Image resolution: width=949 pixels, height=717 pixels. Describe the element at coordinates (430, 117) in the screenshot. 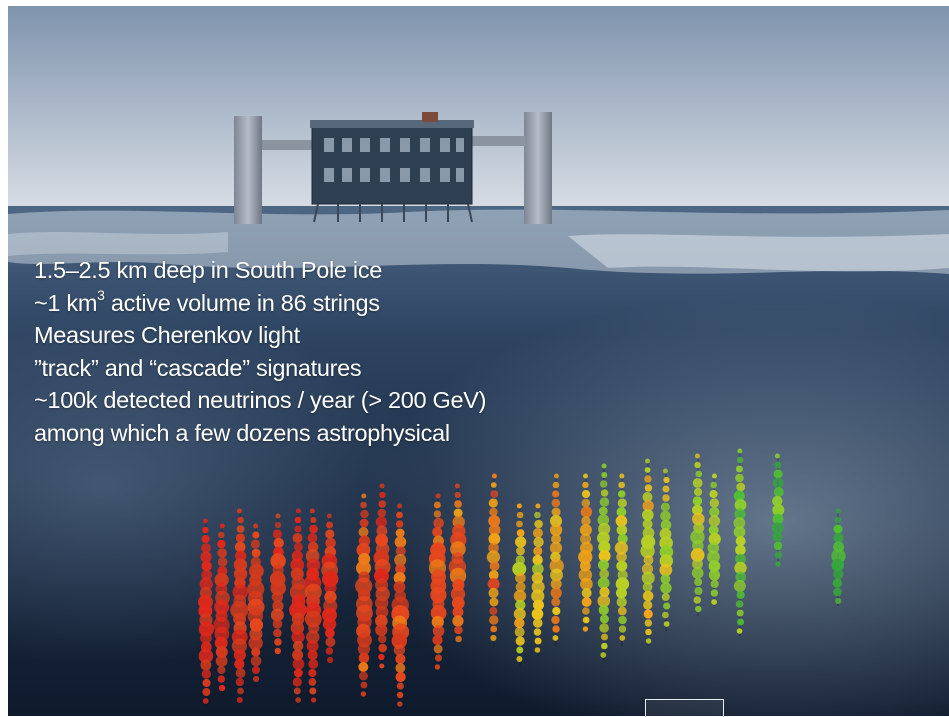

I see `lab-roof-box` at that location.